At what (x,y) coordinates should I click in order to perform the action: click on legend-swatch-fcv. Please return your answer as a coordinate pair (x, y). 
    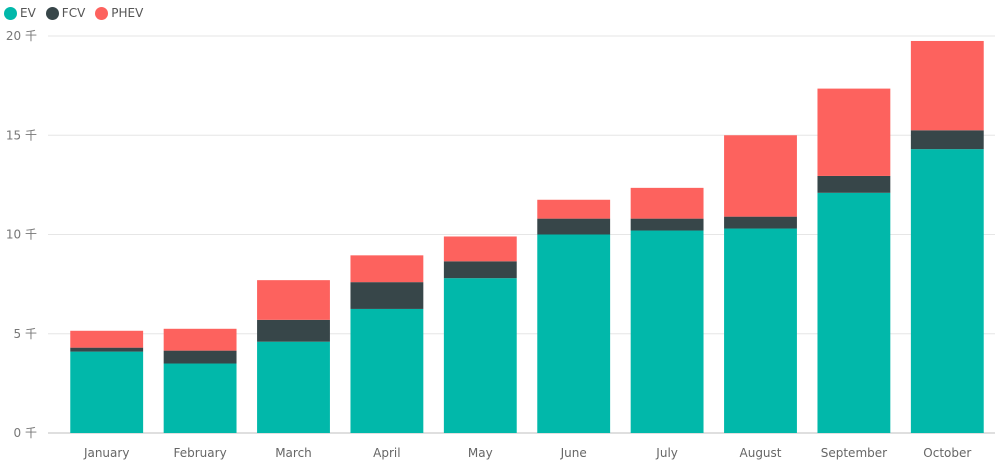
    Looking at the image, I should click on (52, 13).